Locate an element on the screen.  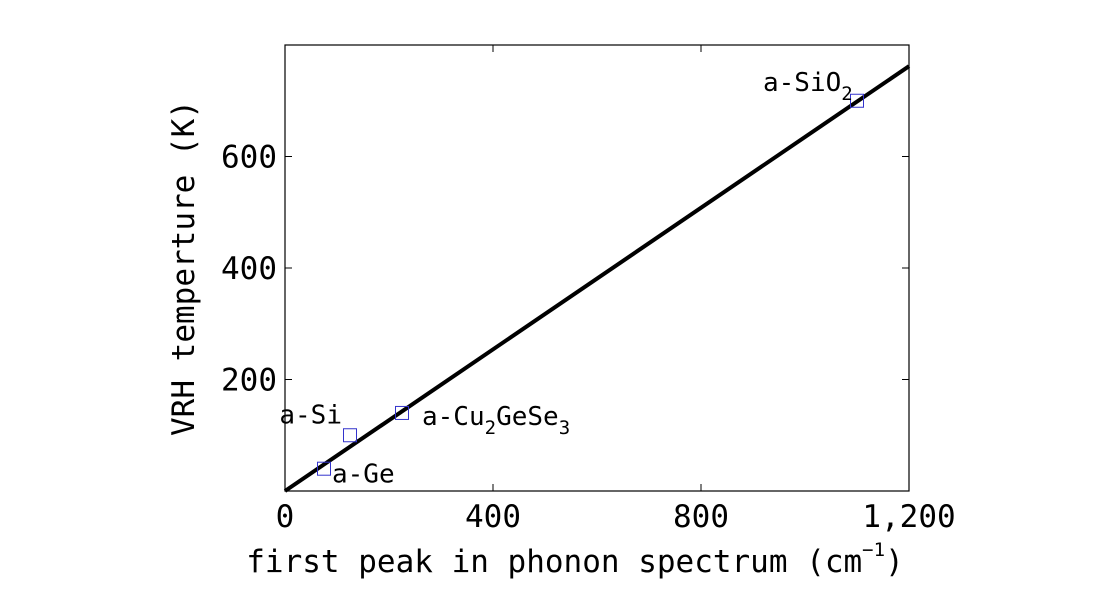
x-tick-label: 400 is located at coordinates (493, 517).